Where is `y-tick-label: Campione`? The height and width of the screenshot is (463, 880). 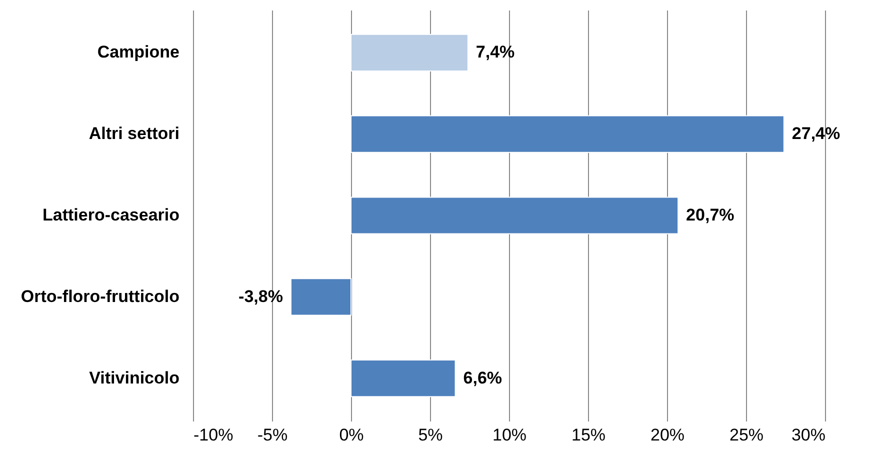
y-tick-label: Campione is located at coordinates (138, 52).